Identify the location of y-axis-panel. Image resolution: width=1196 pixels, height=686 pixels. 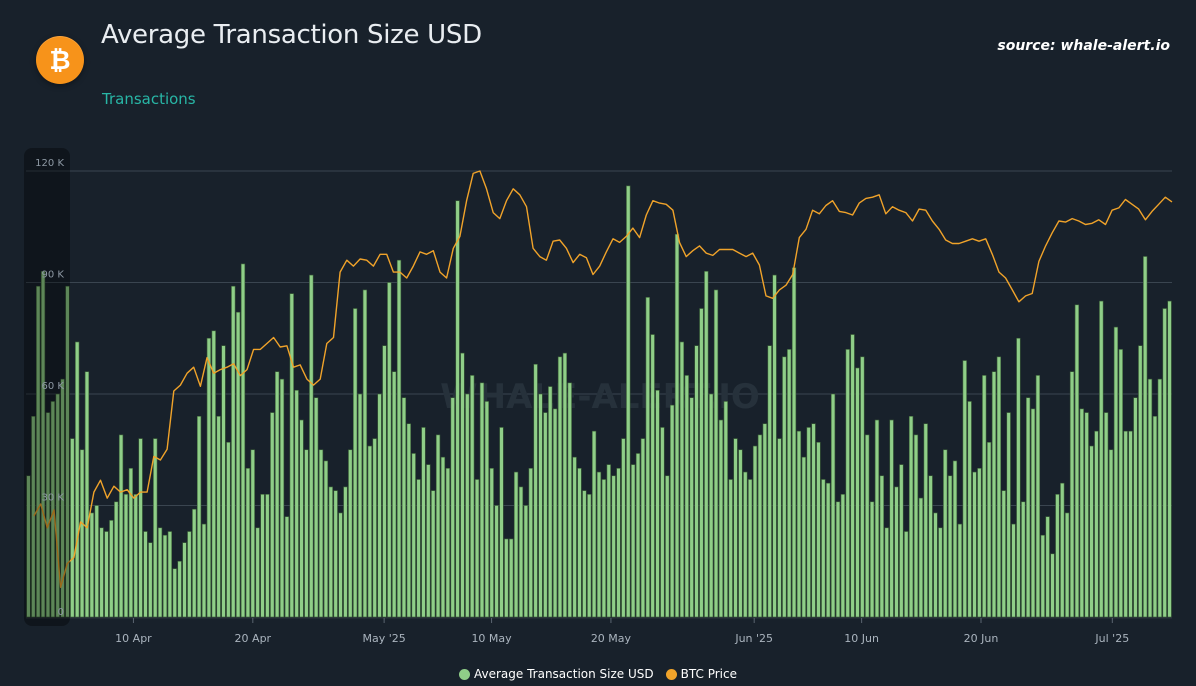
(47, 387).